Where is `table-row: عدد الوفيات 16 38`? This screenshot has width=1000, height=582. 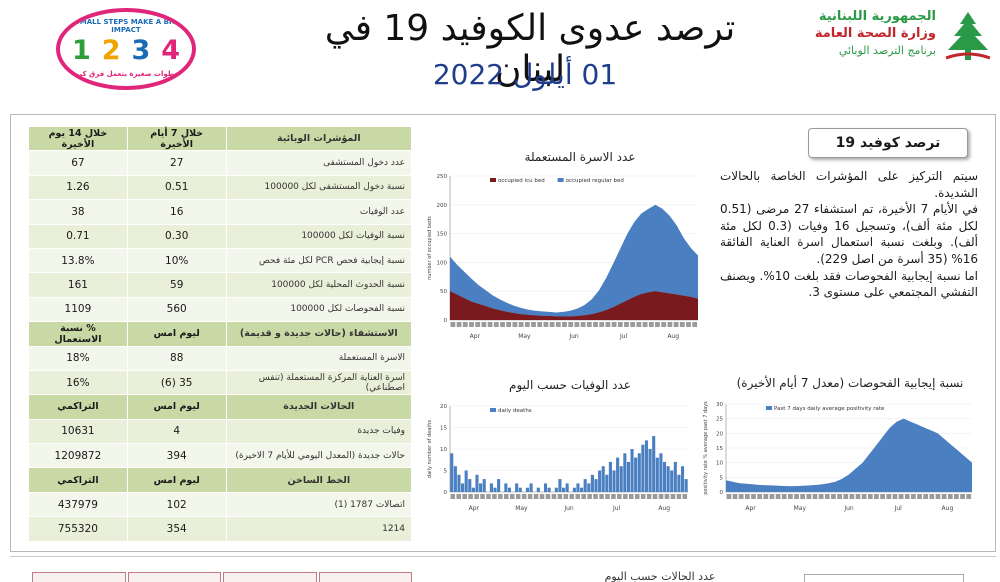
table-row: عدد الوفيات 16 38 is located at coordinates (220, 212).